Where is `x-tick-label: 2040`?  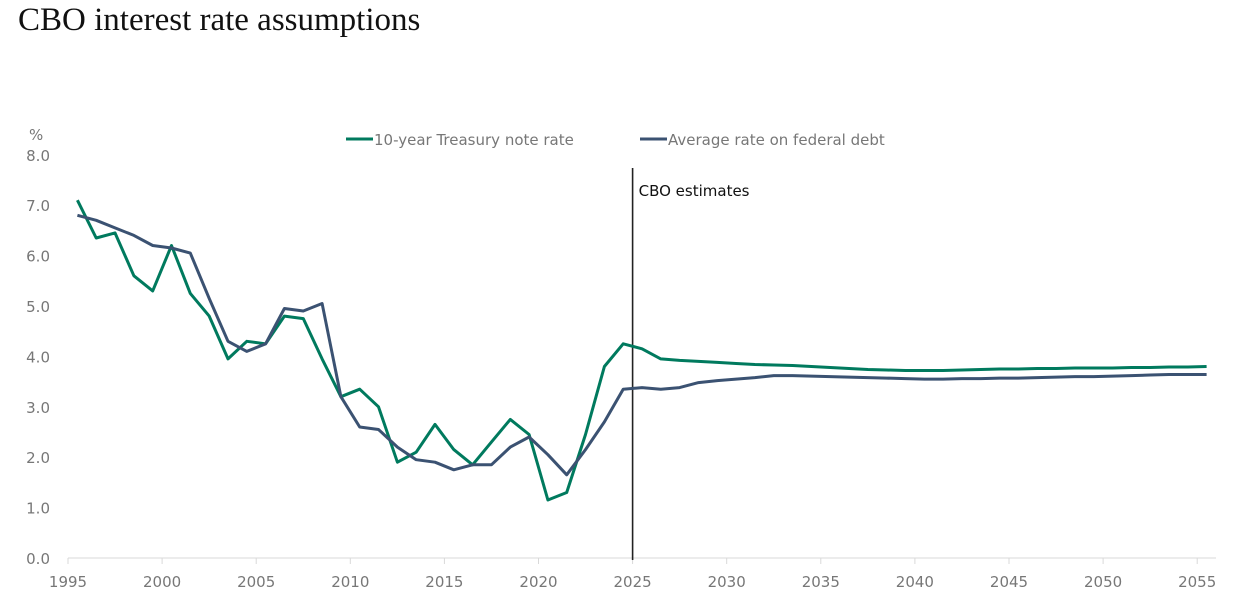
x-tick-label: 2040 is located at coordinates (915, 582).